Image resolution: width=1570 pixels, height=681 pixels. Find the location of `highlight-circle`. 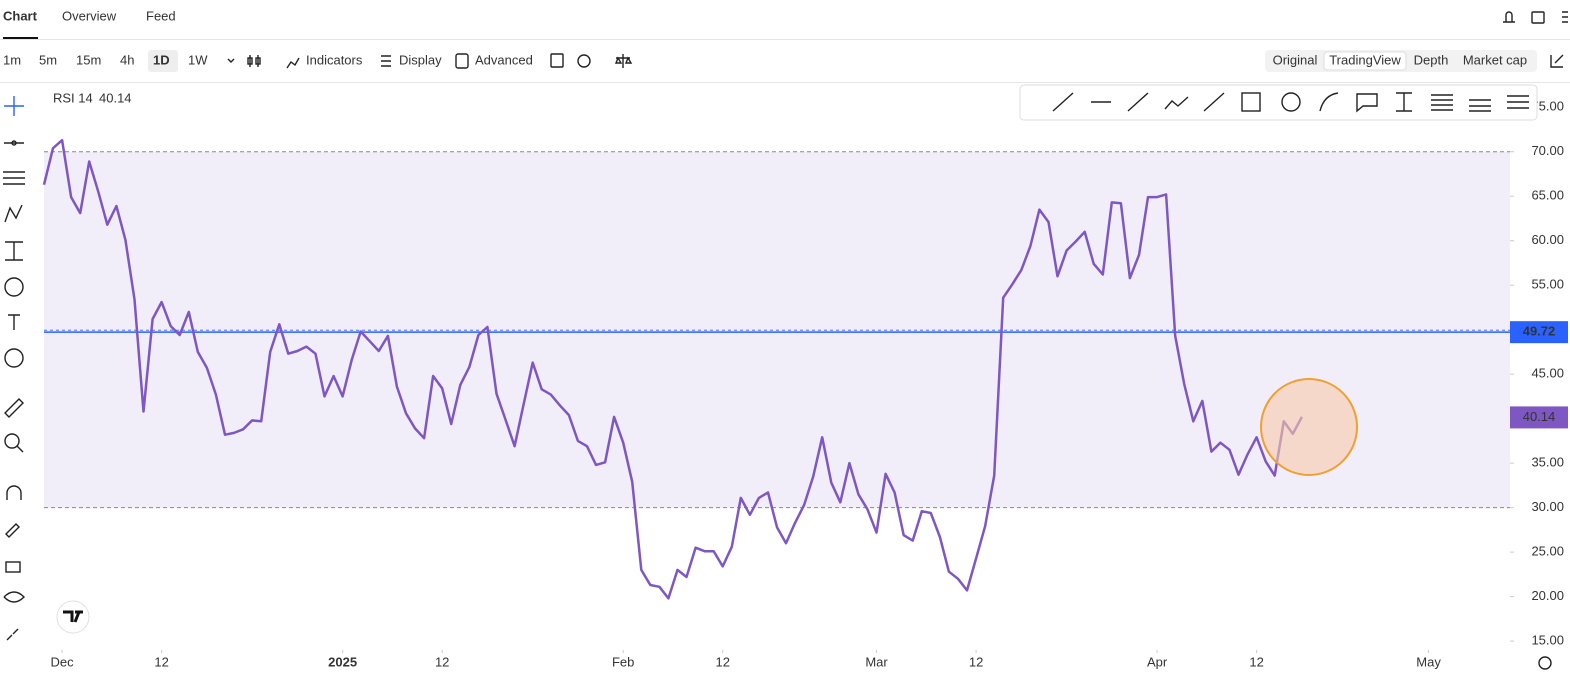

highlight-circle is located at coordinates (1309, 427).